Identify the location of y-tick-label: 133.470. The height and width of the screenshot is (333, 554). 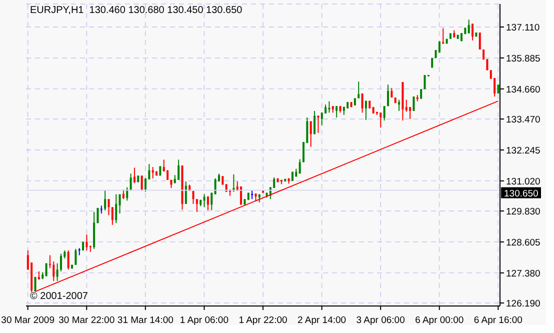
(523, 120).